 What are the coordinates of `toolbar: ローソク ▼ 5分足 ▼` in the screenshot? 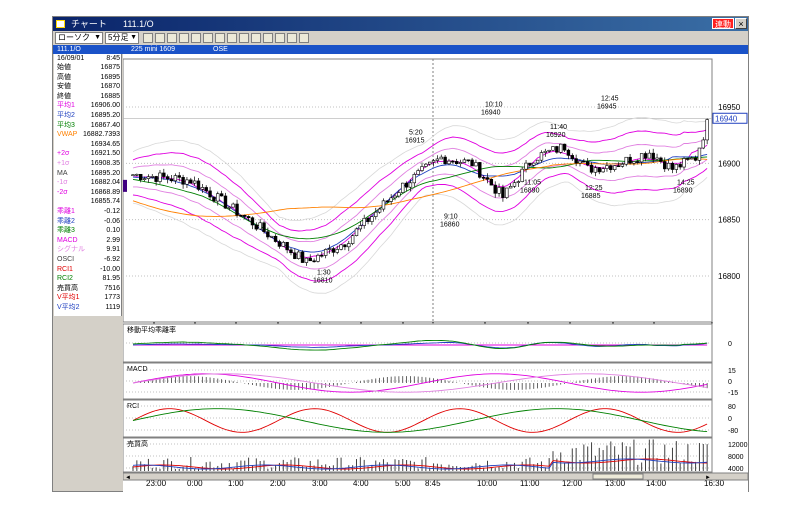 It's located at (400, 38).